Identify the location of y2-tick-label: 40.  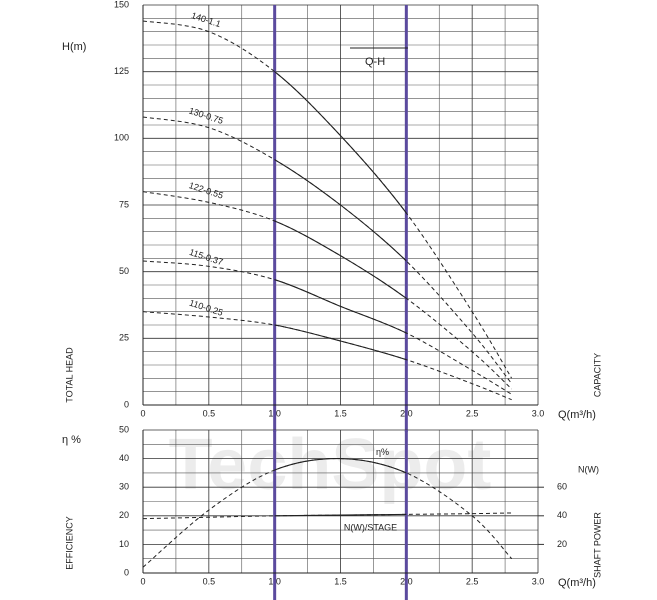
(562, 515).